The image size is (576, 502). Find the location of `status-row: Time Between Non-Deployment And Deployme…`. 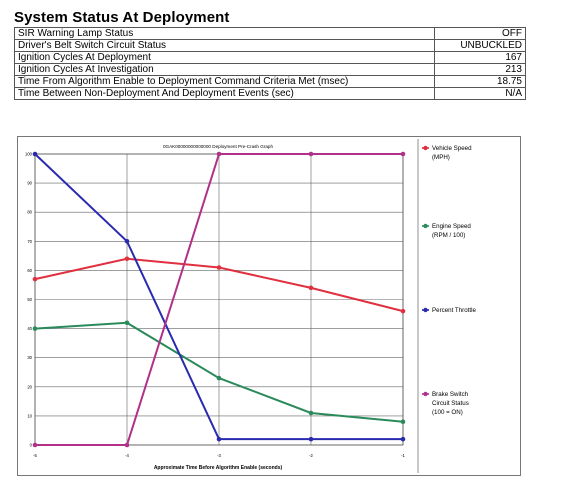

status-row: Time Between Non-Deployment And Deployme… is located at coordinates (270, 93).